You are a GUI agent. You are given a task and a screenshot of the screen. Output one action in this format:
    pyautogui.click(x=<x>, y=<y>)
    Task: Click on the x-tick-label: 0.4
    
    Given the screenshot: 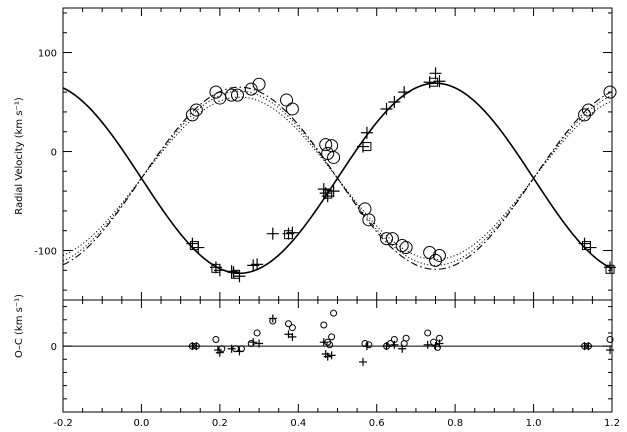 What is the action you would take?
    pyautogui.click(x=298, y=423)
    